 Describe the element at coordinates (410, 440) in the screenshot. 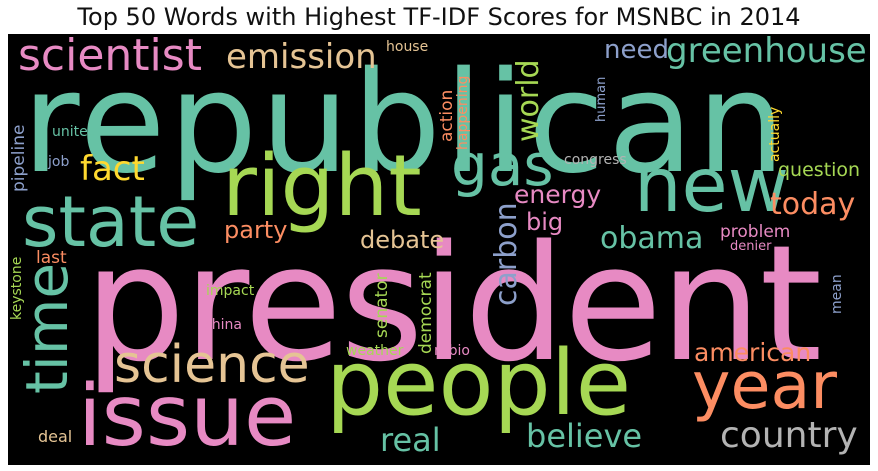

I see `word-real: real` at that location.